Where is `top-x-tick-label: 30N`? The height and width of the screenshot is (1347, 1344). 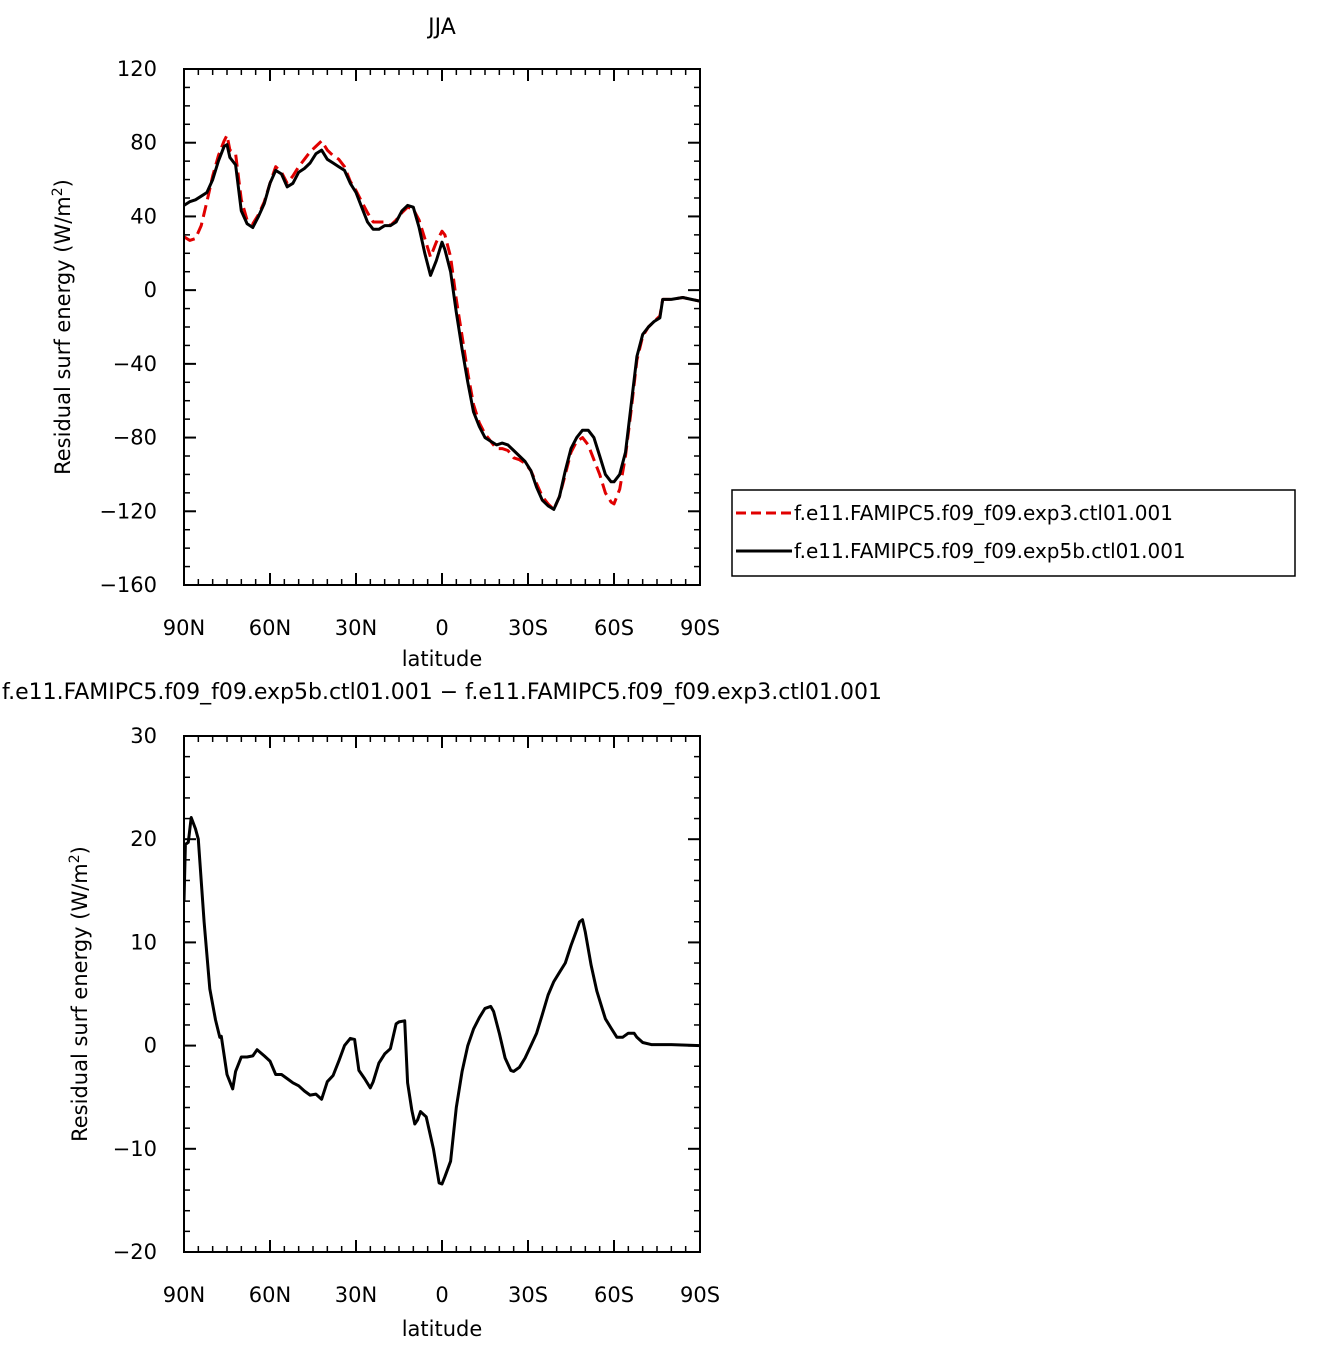
top-x-tick-label: 30N is located at coordinates (356, 628).